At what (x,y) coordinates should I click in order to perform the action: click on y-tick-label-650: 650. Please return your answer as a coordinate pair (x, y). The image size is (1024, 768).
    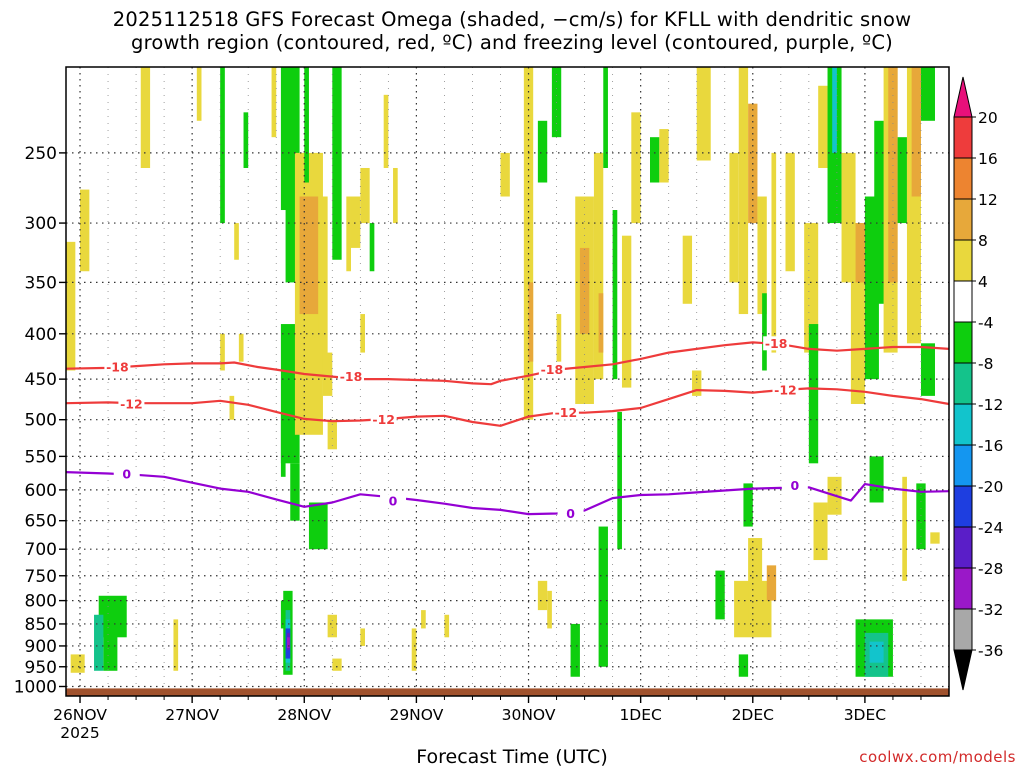
    Looking at the image, I should click on (41, 522).